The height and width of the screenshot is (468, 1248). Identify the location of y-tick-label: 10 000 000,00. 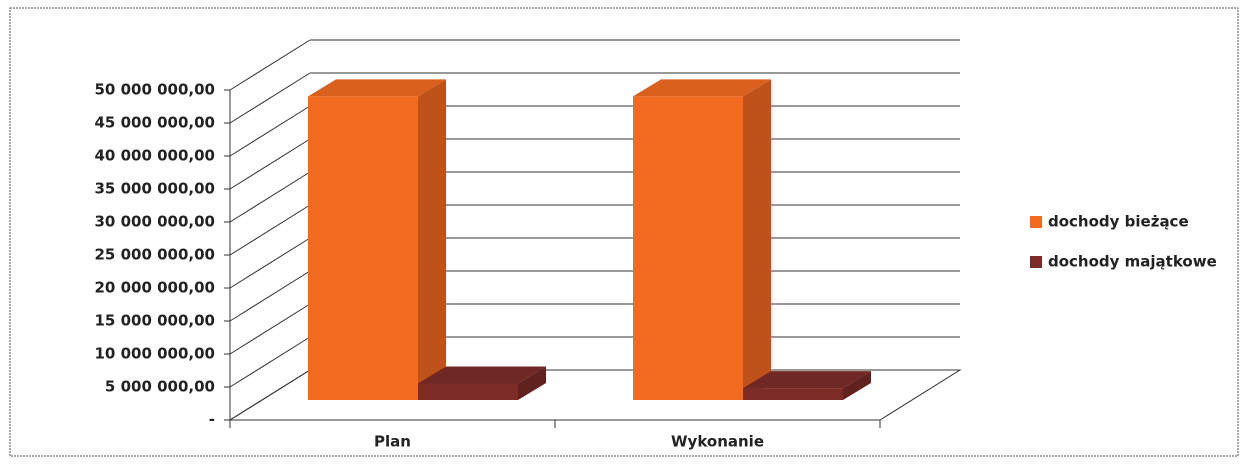
(154, 354).